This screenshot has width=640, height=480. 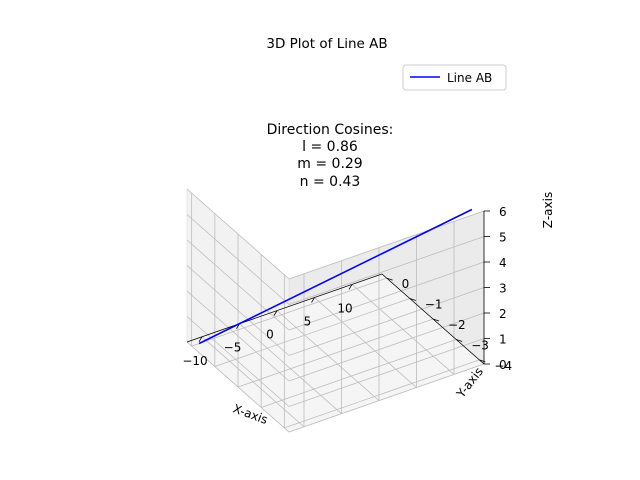 I want to click on z-tick-label-6: 6, so click(x=503, y=212).